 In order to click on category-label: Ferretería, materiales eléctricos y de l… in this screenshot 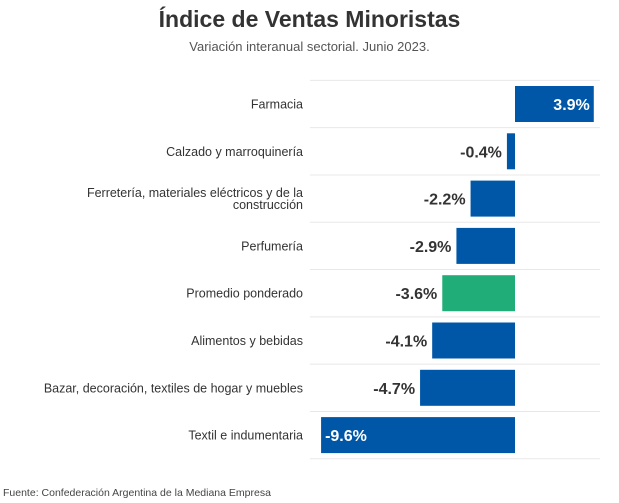, I will do `click(195, 199)`.